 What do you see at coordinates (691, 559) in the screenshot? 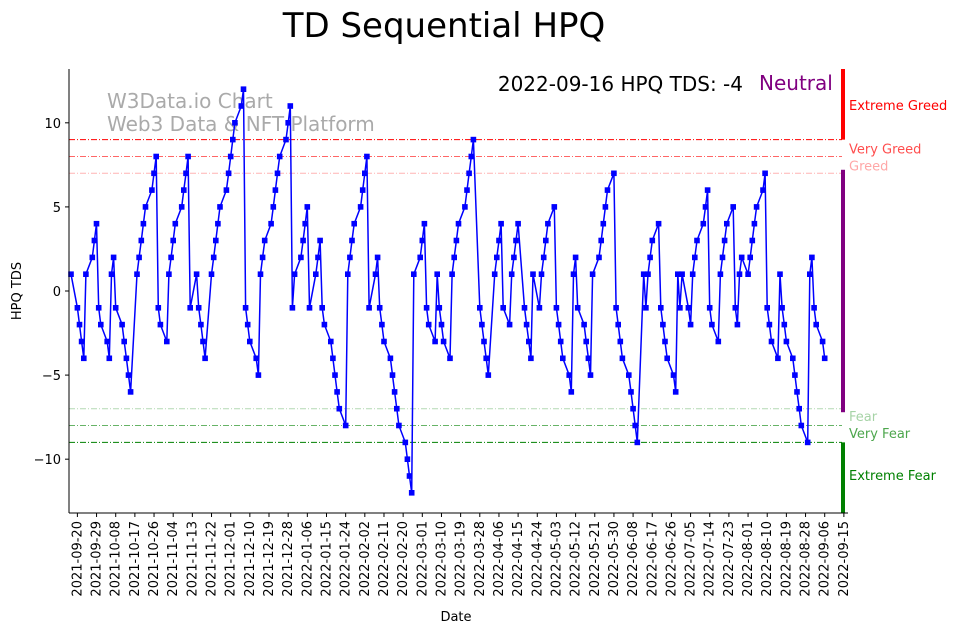
I see `x-tick-label: 2022-07-05` at bounding box center [691, 559].